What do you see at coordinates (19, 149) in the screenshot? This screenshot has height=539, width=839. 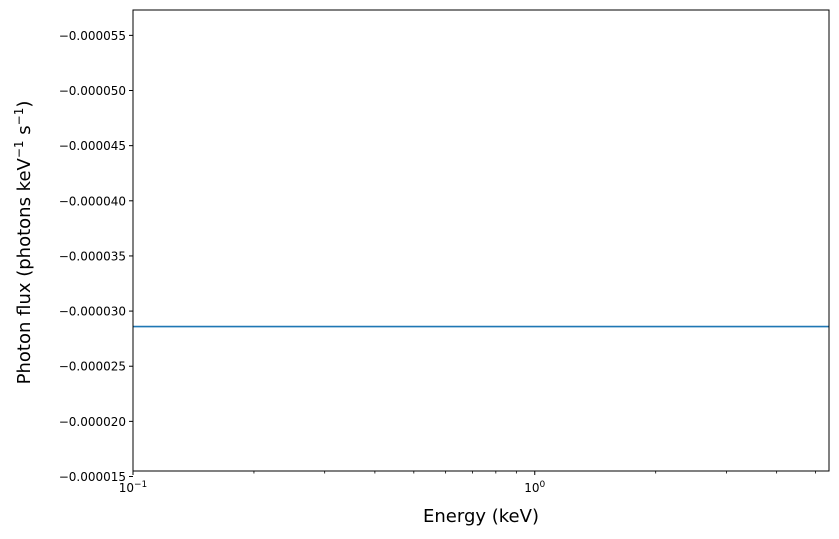 I see `y-axis-label-sup1: −1` at bounding box center [19, 149].